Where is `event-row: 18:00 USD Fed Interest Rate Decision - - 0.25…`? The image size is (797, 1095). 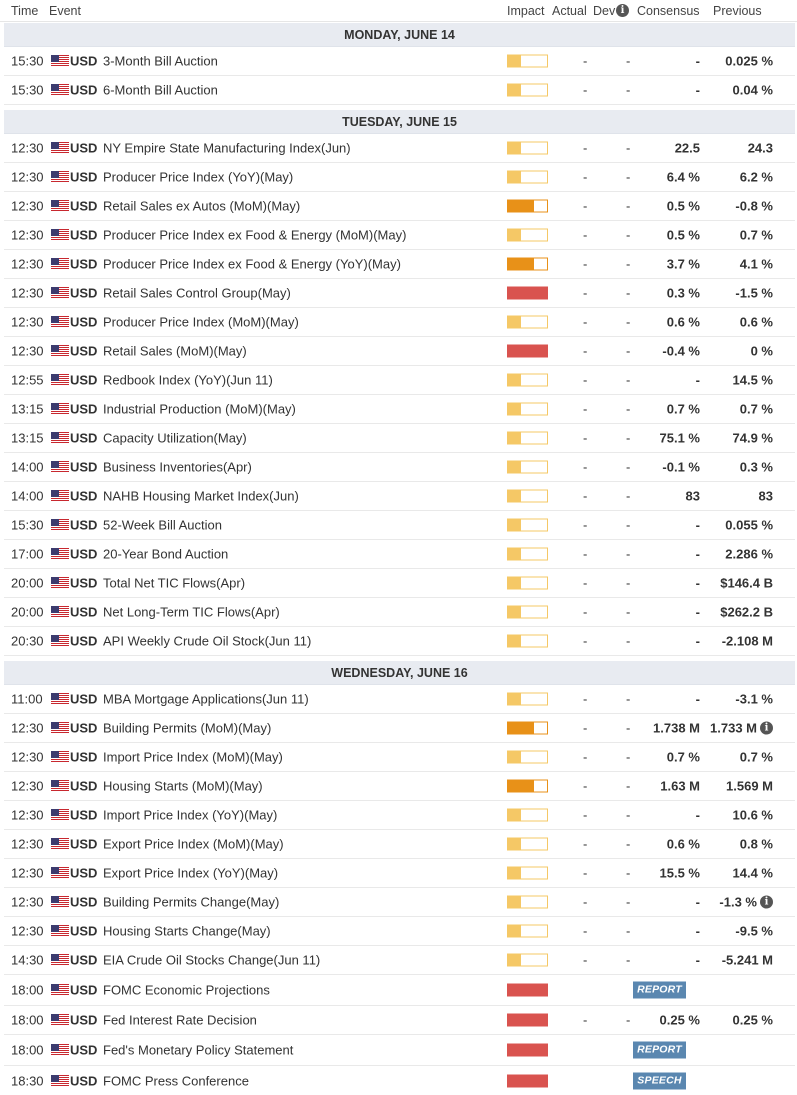 event-row: 18:00 USD Fed Interest Rate Decision - - 0.25… is located at coordinates (399, 1020).